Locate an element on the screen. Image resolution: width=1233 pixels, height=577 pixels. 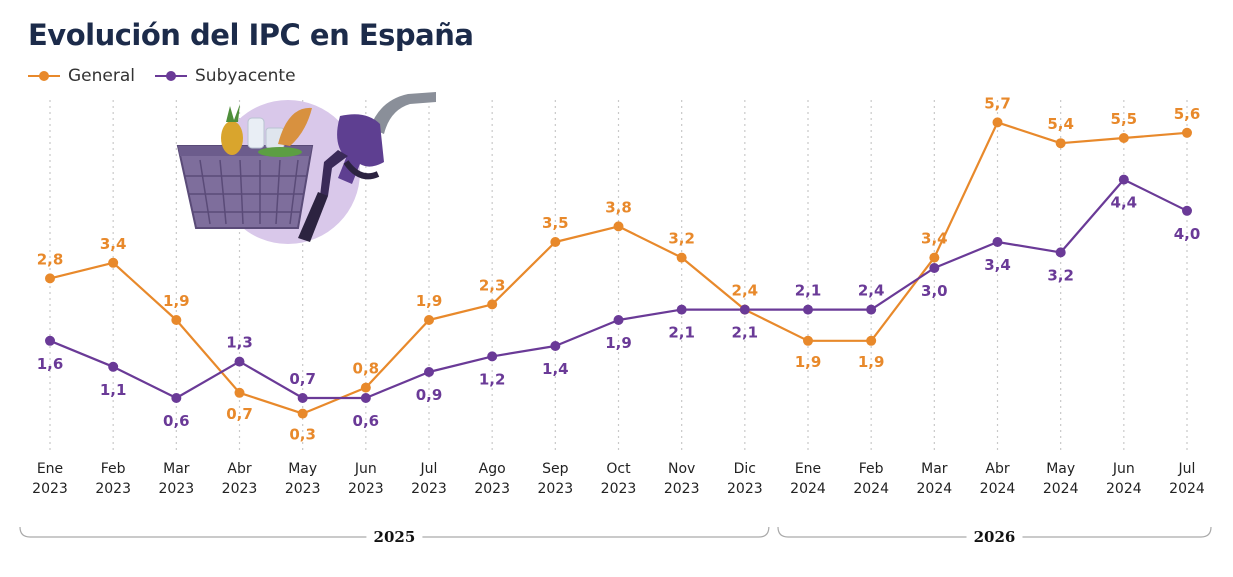
data-label-subyacente: 1,6 is located at coordinates (50, 364).